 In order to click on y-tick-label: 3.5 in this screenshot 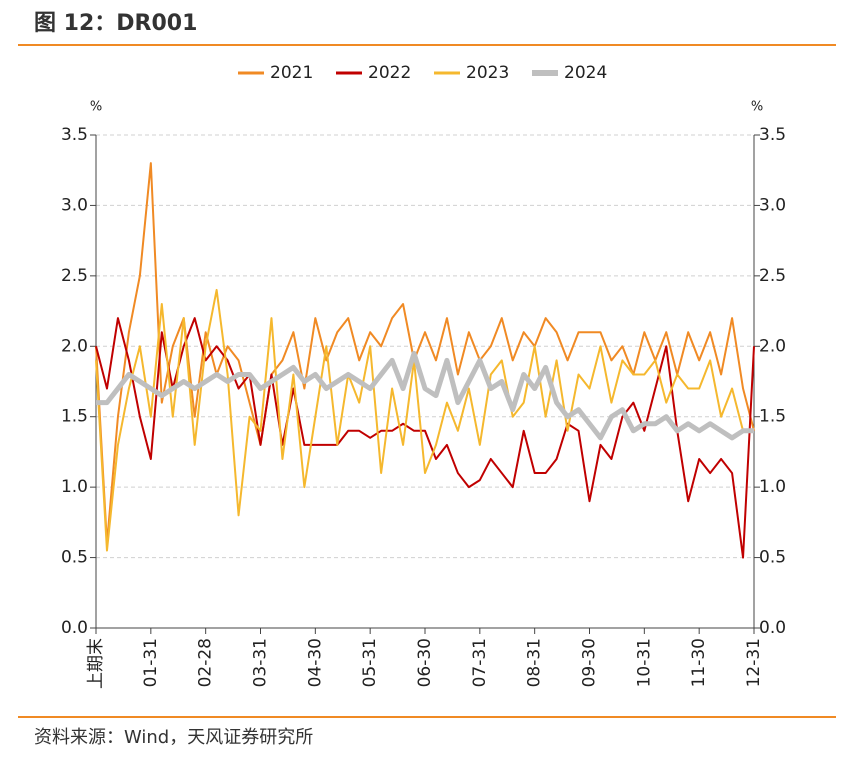, I will do `click(74, 135)`.